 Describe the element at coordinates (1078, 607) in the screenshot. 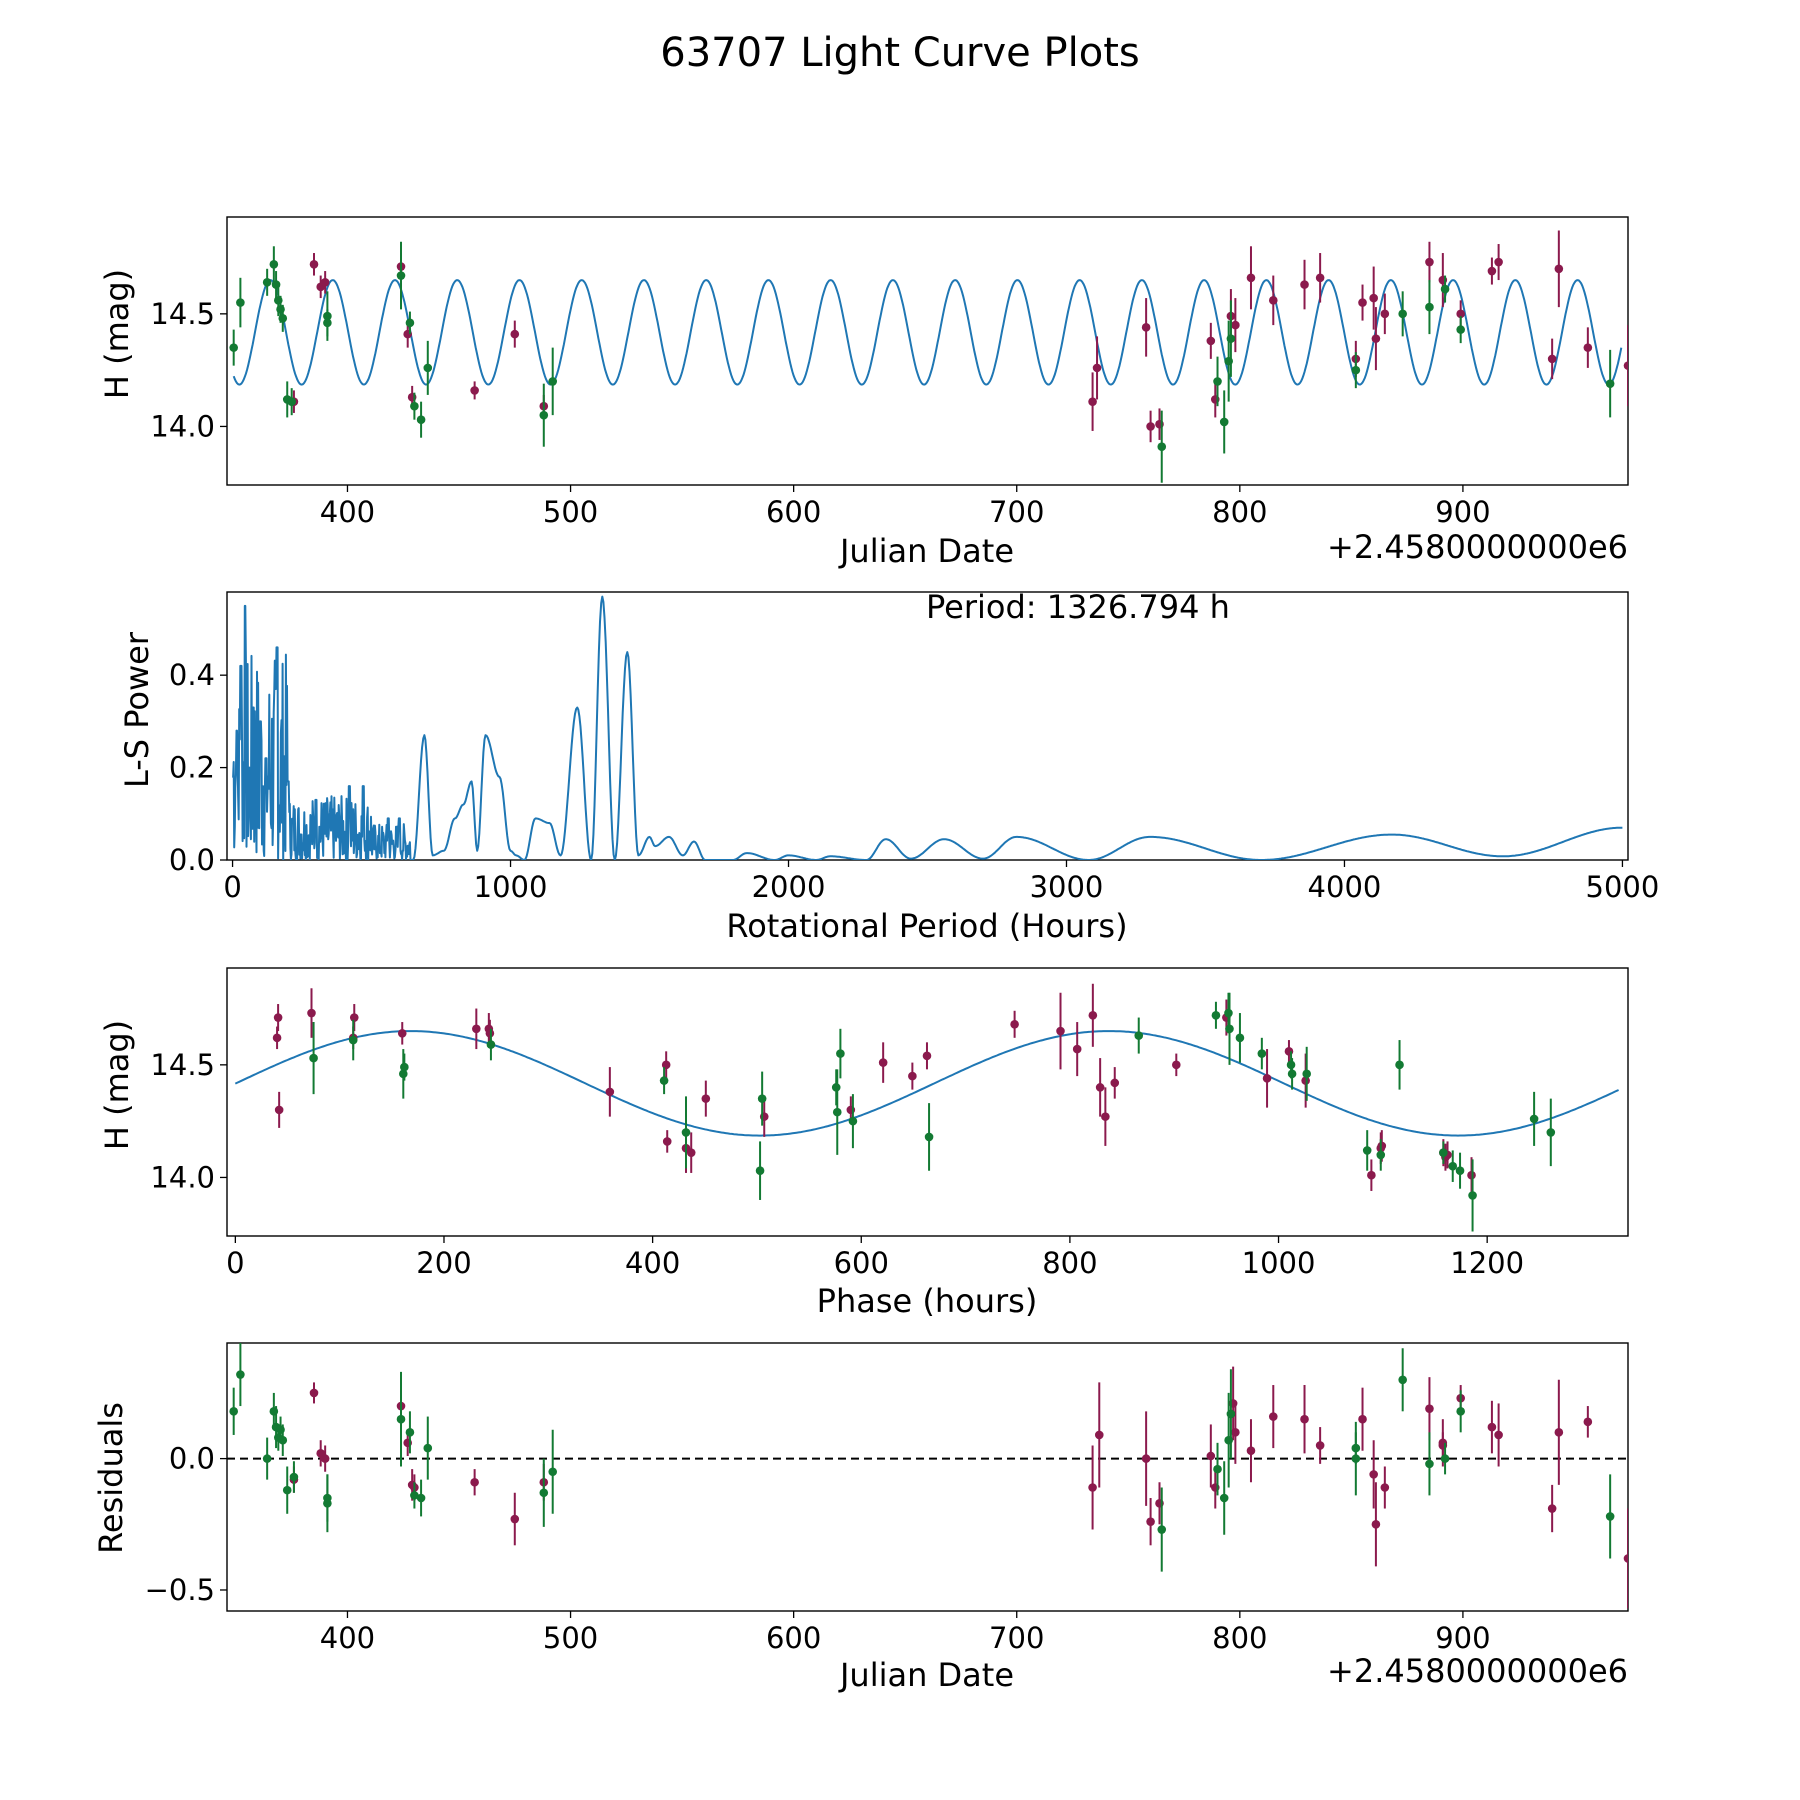

I see `period-annotation: Period: 1326.794 h` at that location.